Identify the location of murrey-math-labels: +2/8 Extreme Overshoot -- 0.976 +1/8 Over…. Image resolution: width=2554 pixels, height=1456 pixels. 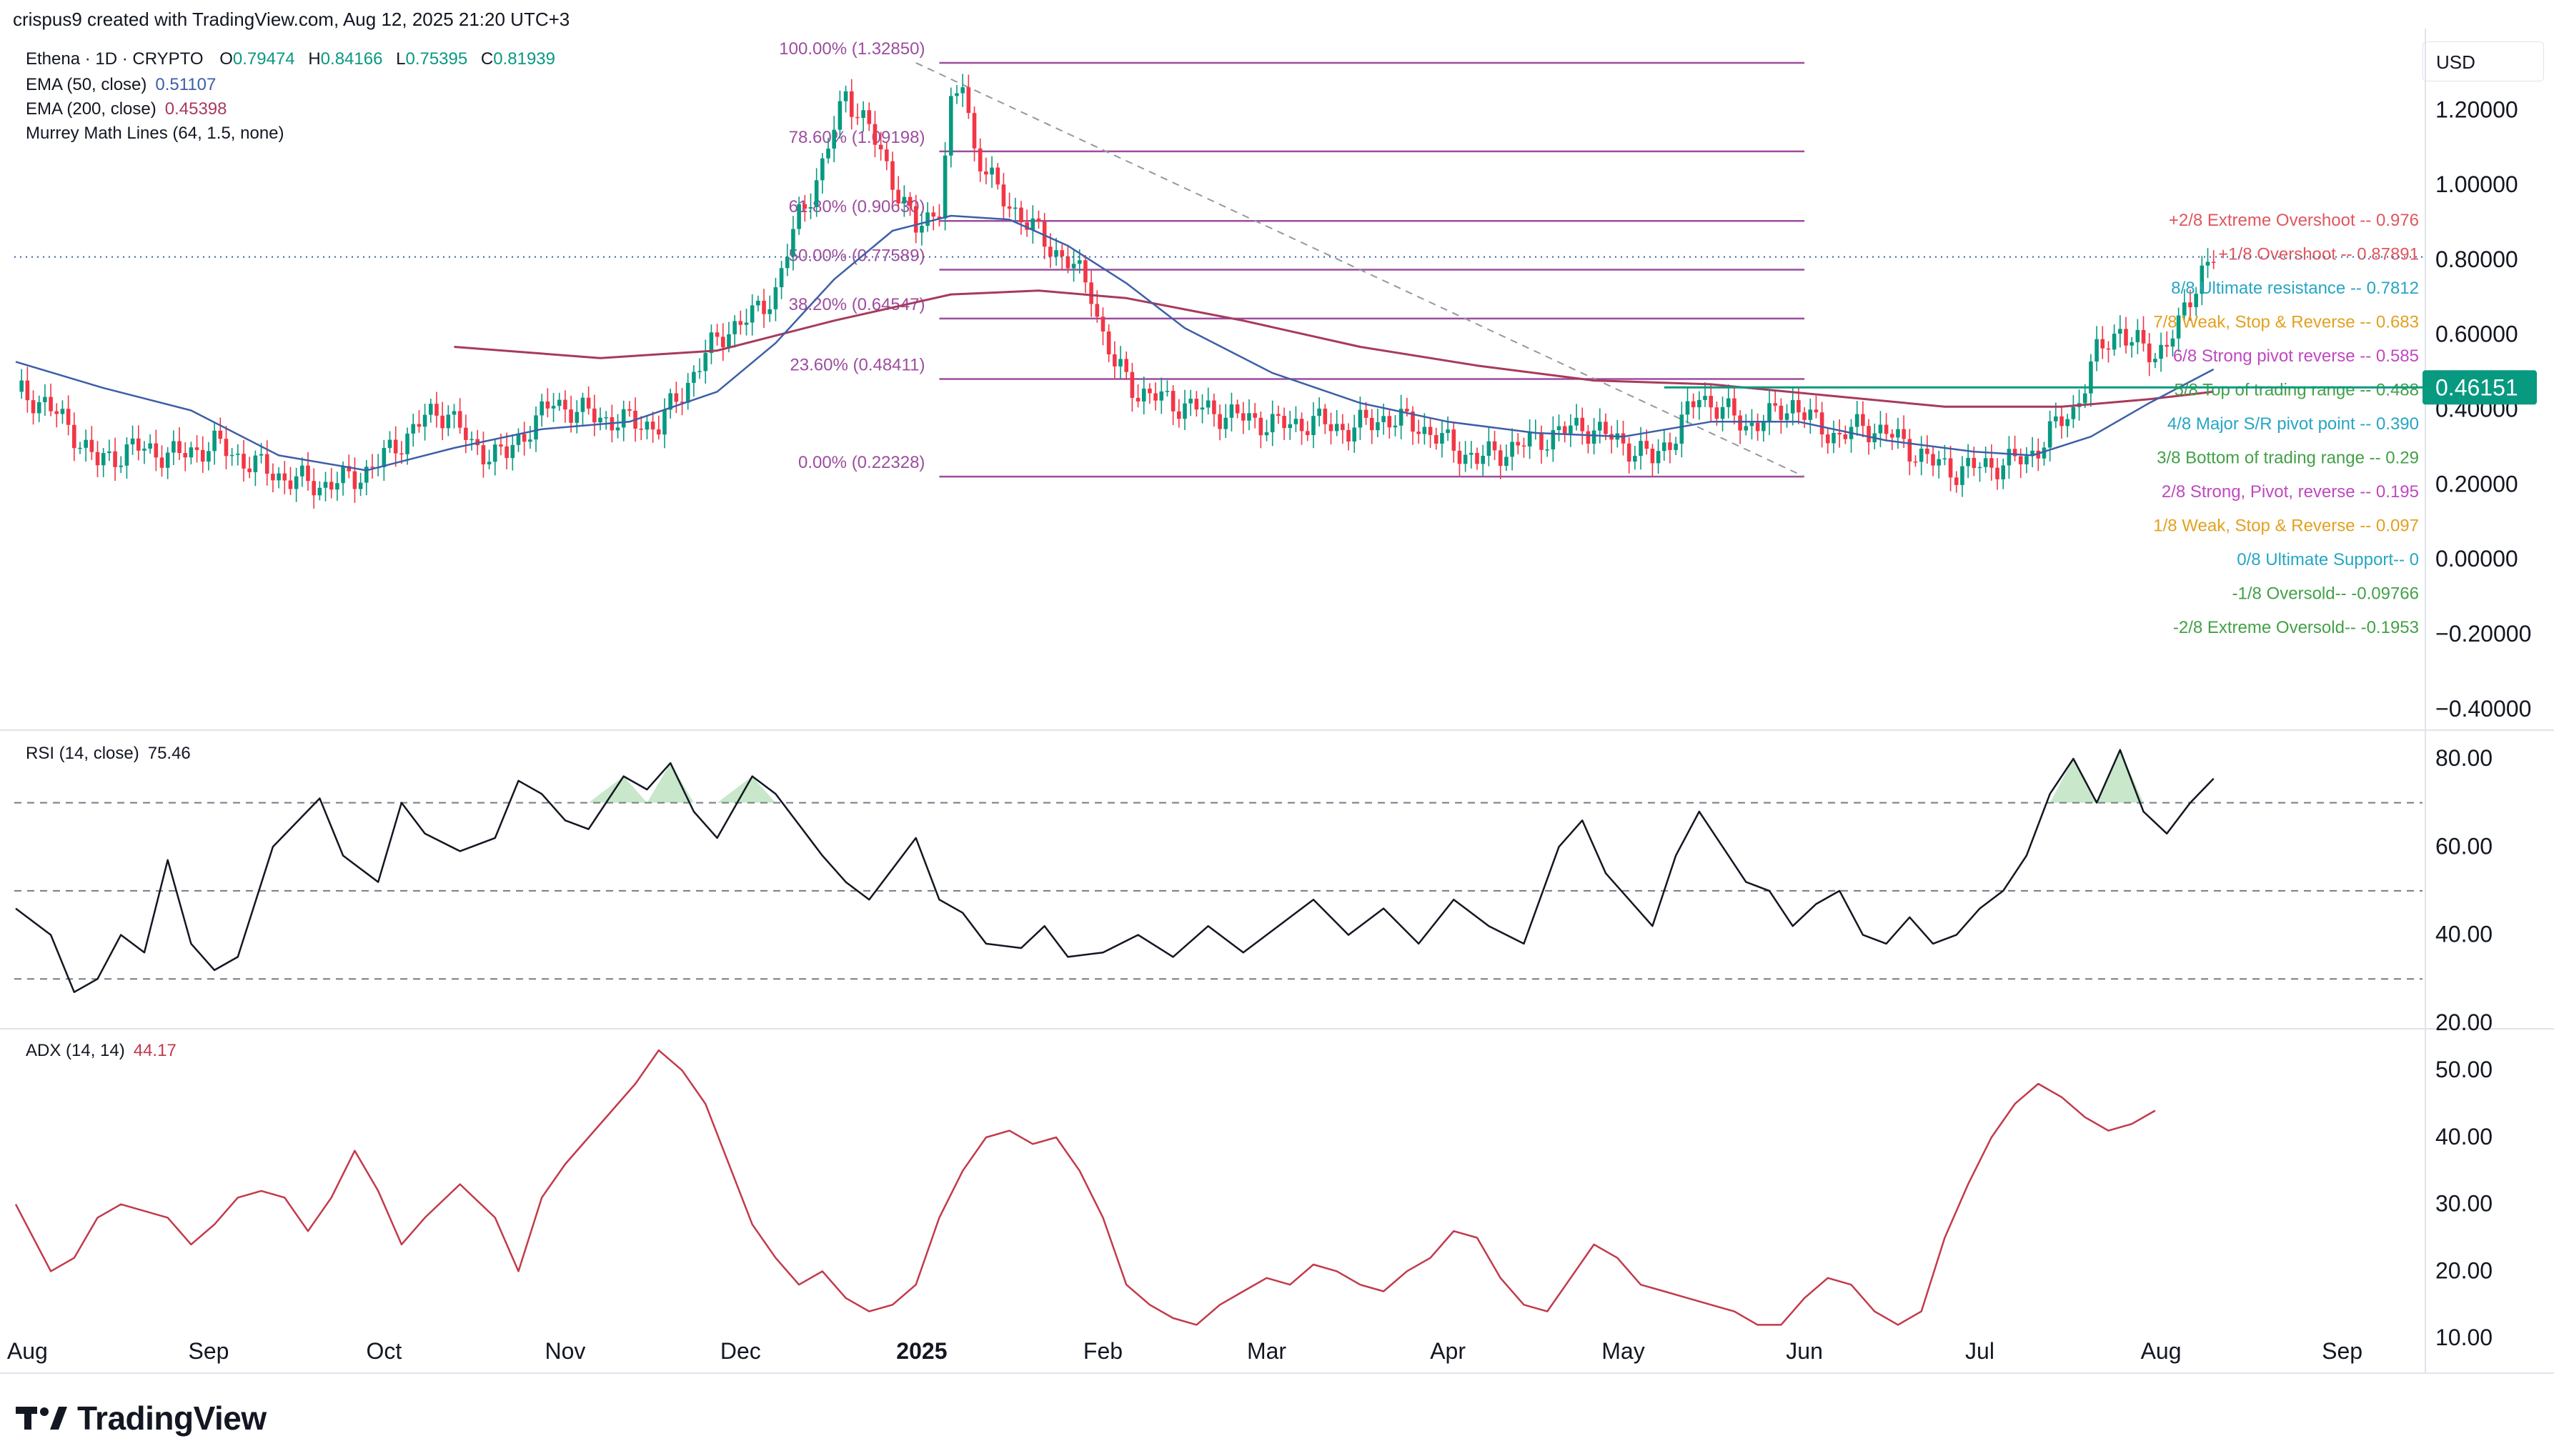
(2286, 424).